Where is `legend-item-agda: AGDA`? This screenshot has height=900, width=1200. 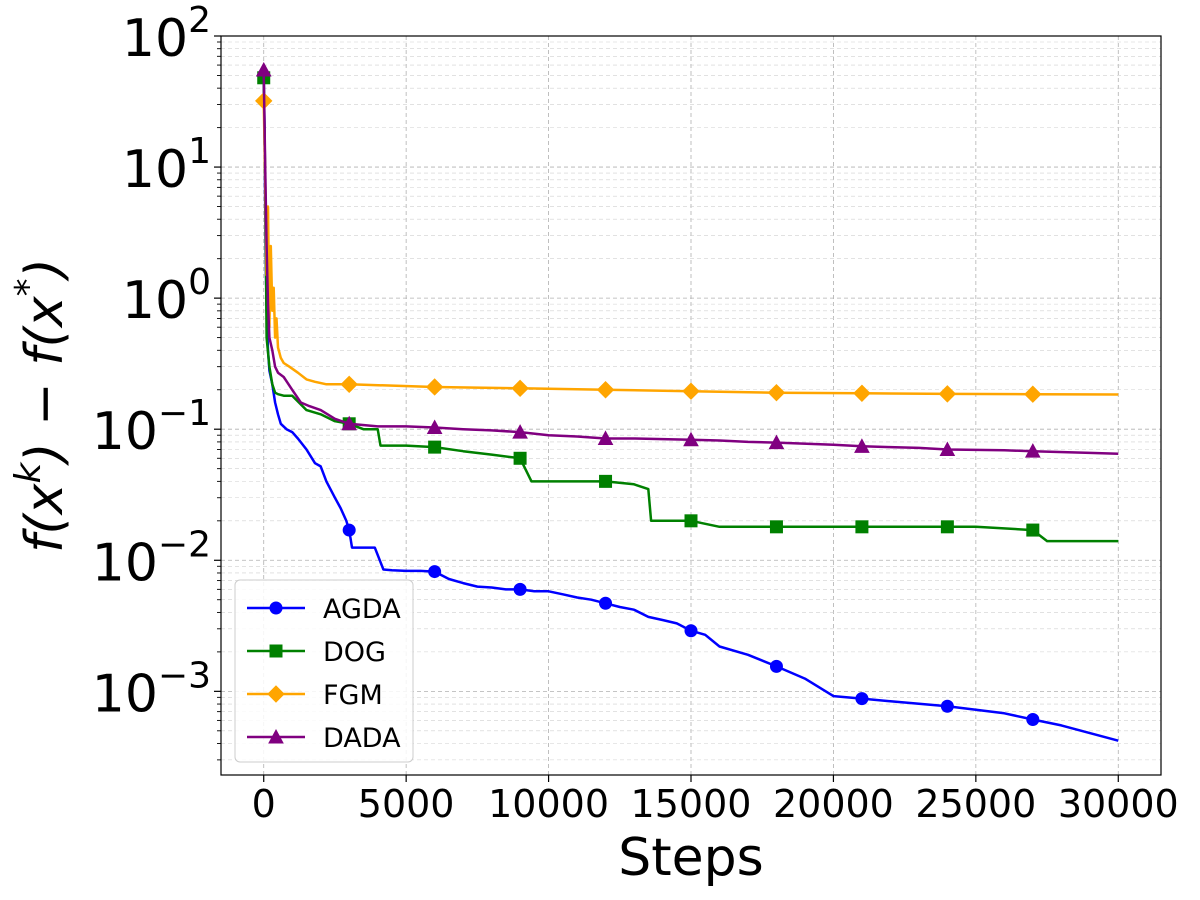 legend-item-agda: AGDA is located at coordinates (324, 609).